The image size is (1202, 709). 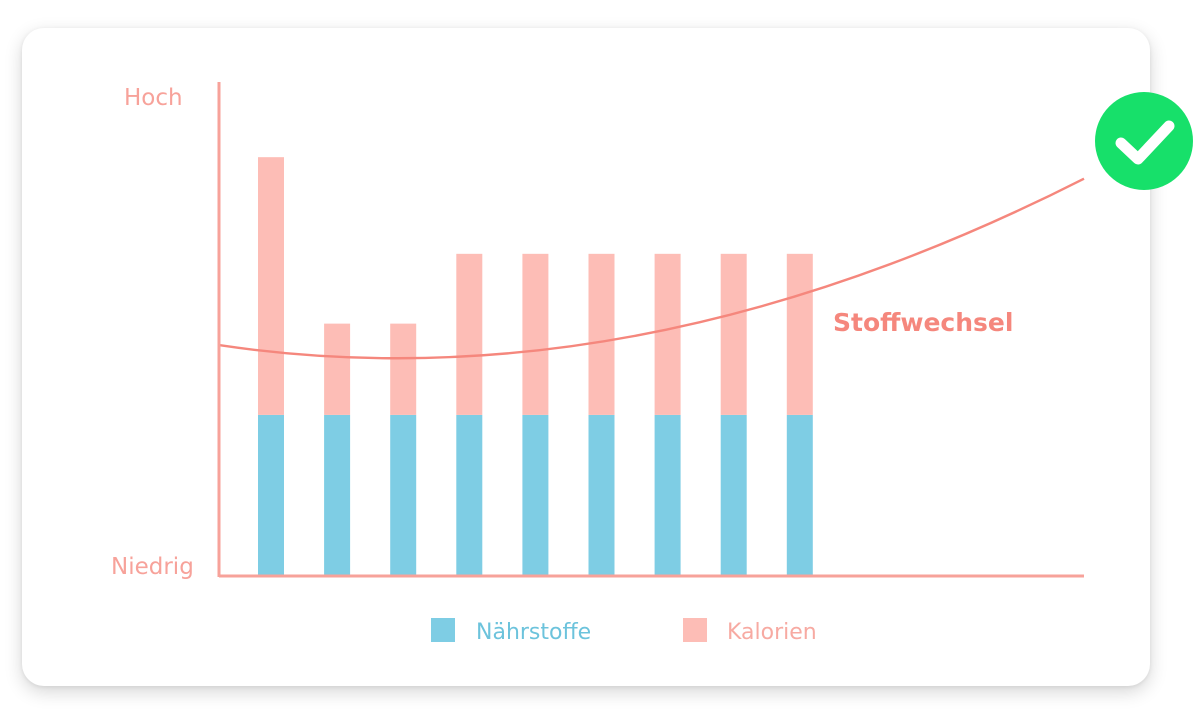 I want to click on legend-label-kalorien: Kalorien, so click(x=772, y=632).